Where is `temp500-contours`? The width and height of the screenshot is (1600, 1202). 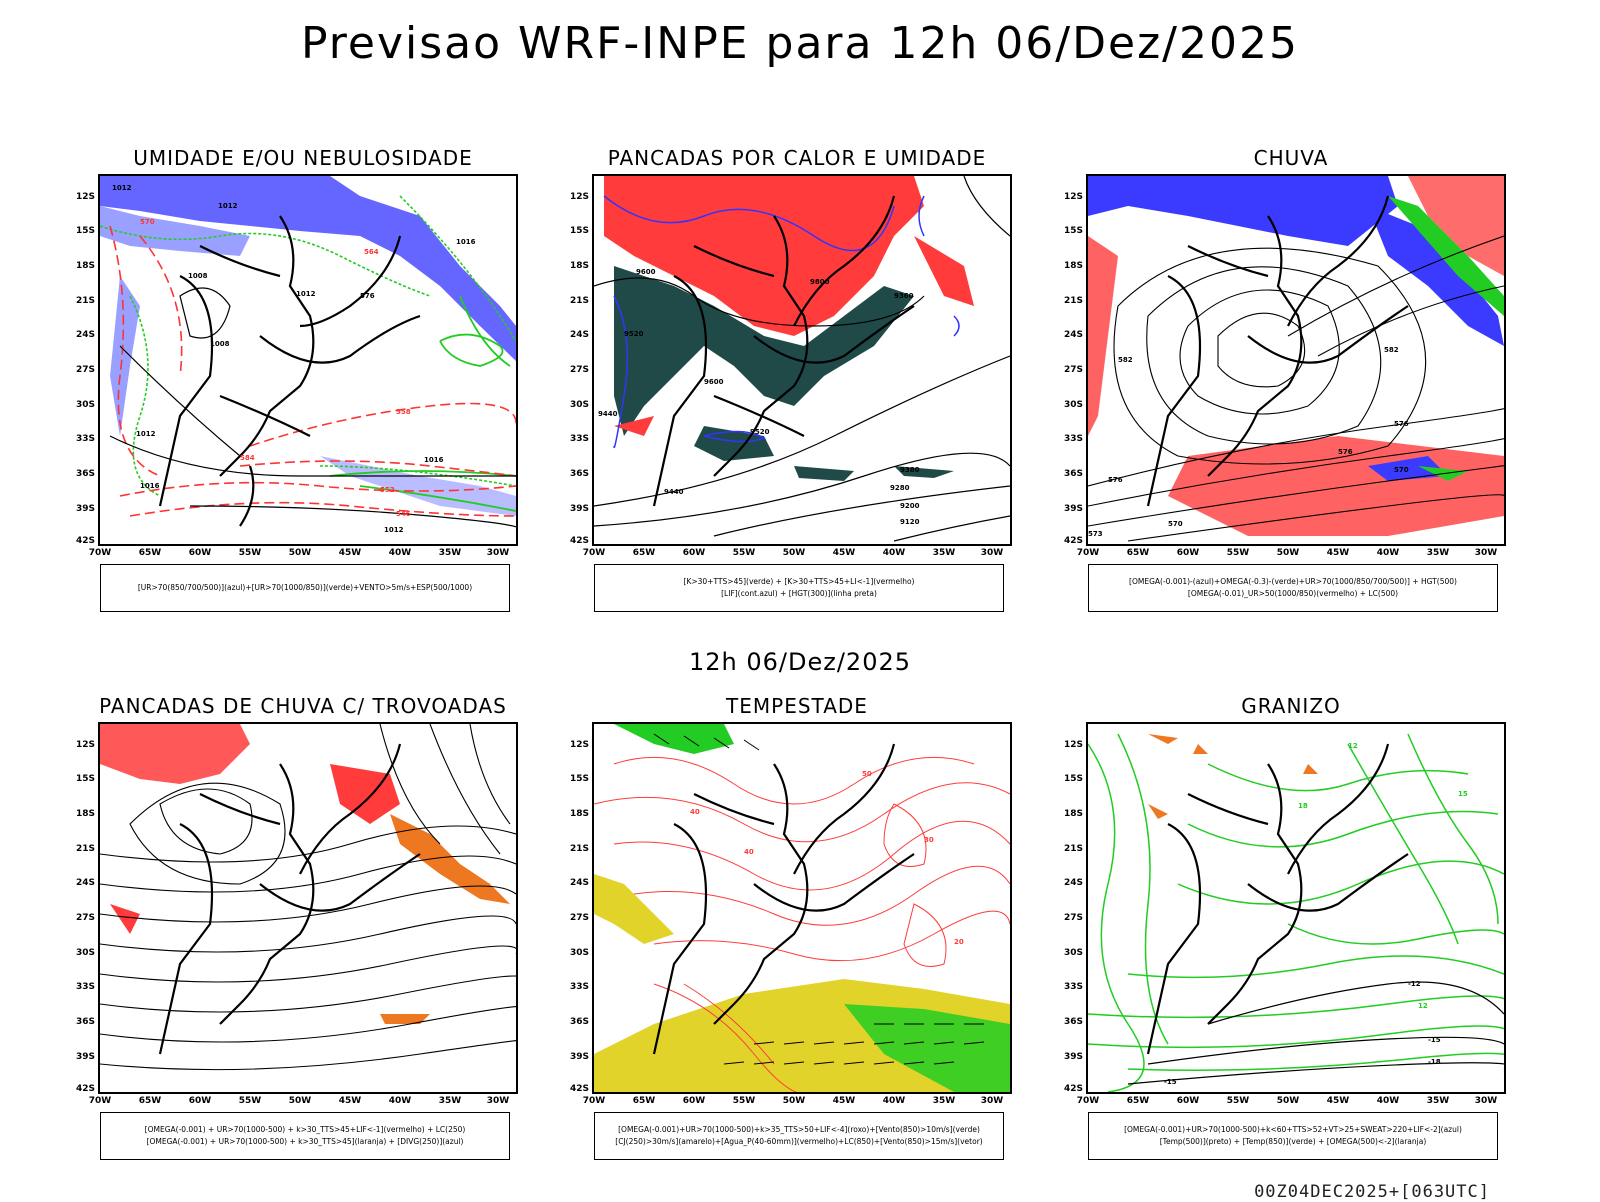 temp500-contours is located at coordinates (1315, 1033).